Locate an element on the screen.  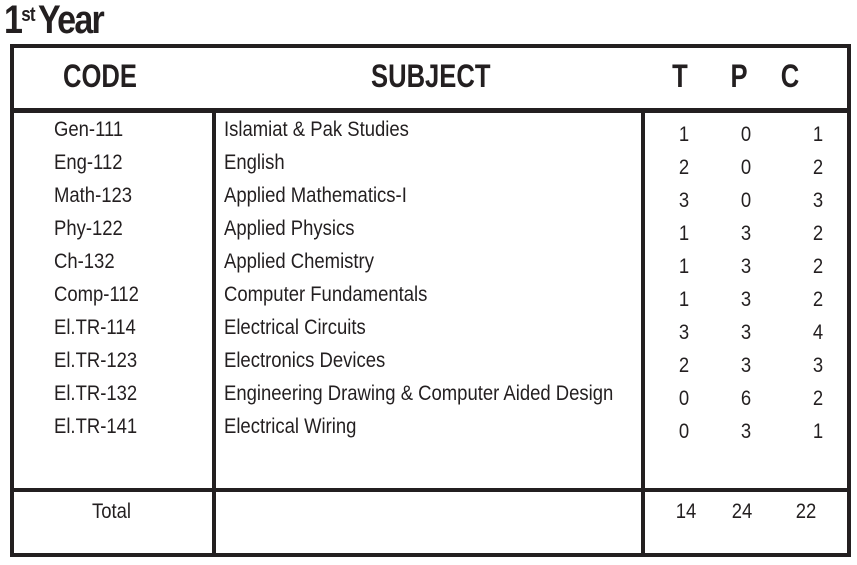
course-subject: Electronics Devices is located at coordinates (305, 360).